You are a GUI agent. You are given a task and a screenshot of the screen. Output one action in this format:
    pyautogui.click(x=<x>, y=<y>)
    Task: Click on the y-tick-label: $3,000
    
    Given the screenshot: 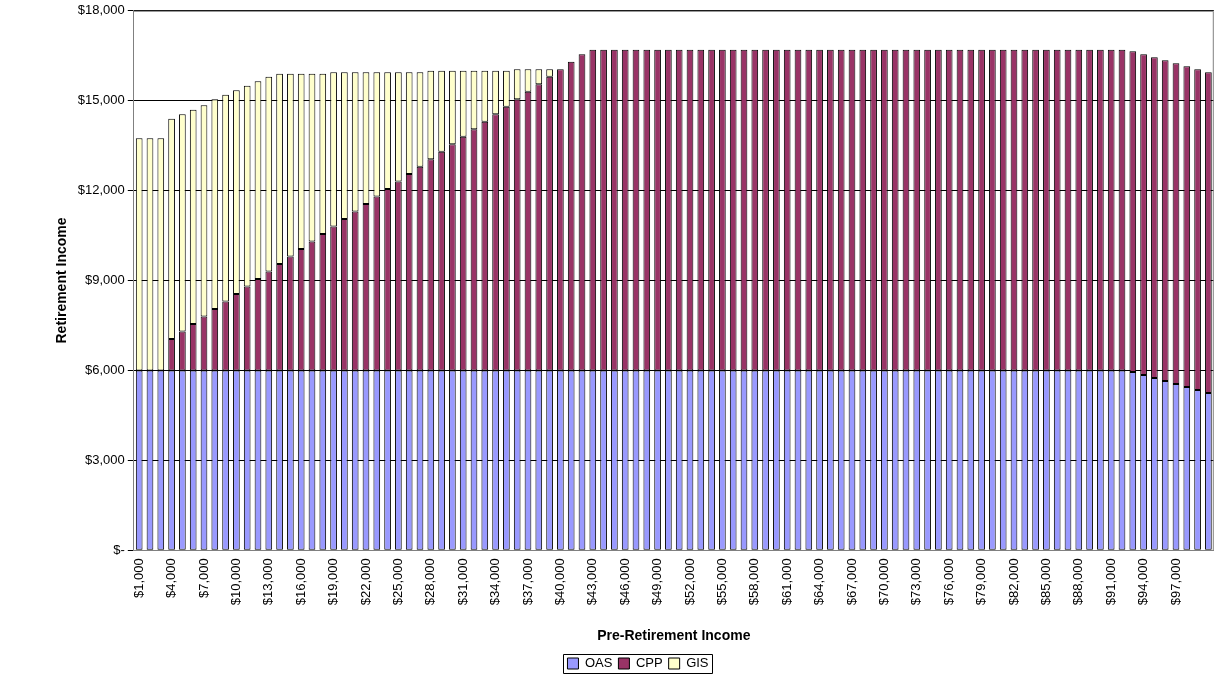 What is the action you would take?
    pyautogui.click(x=105, y=459)
    